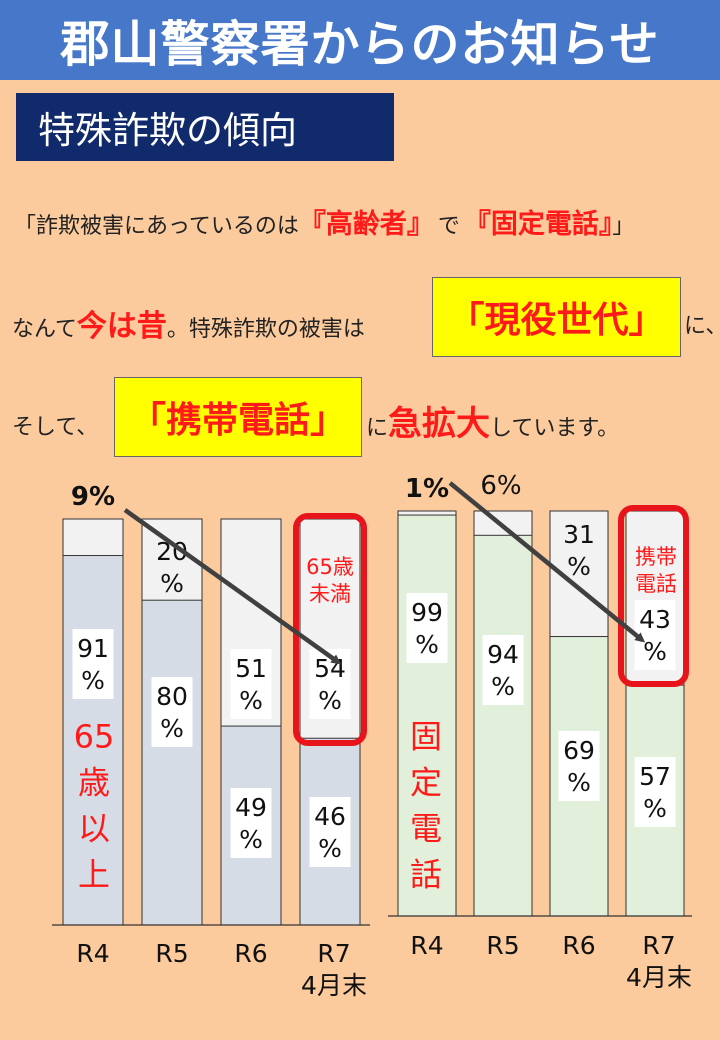  Describe the element at coordinates (427, 489) in the screenshot. I see `chart1-top-value-0: 1%` at that location.